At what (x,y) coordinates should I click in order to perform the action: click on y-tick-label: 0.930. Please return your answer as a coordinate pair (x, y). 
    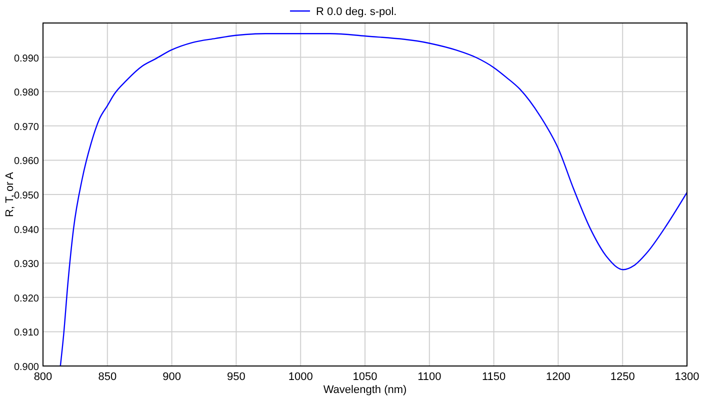
    Looking at the image, I should click on (27, 264).